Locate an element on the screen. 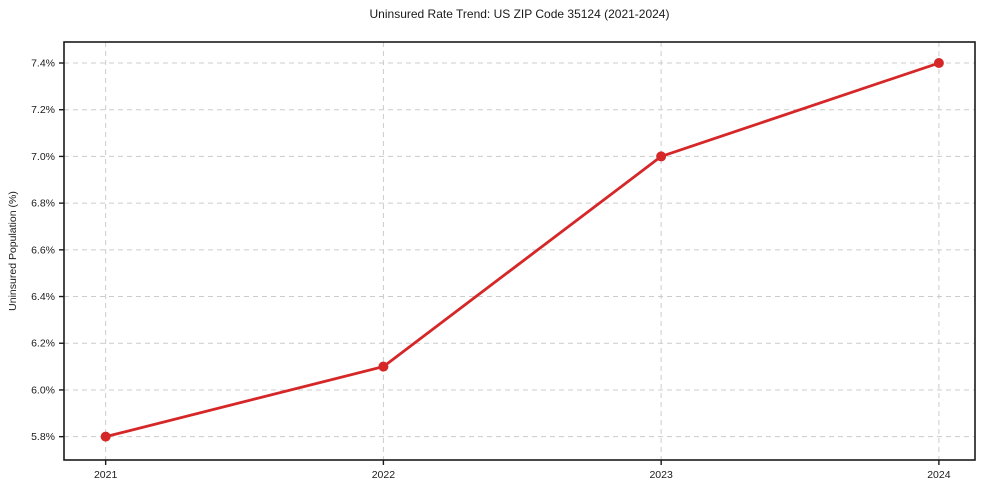 This screenshot has height=490, width=989. x-tick-label: 2022 is located at coordinates (384, 475).